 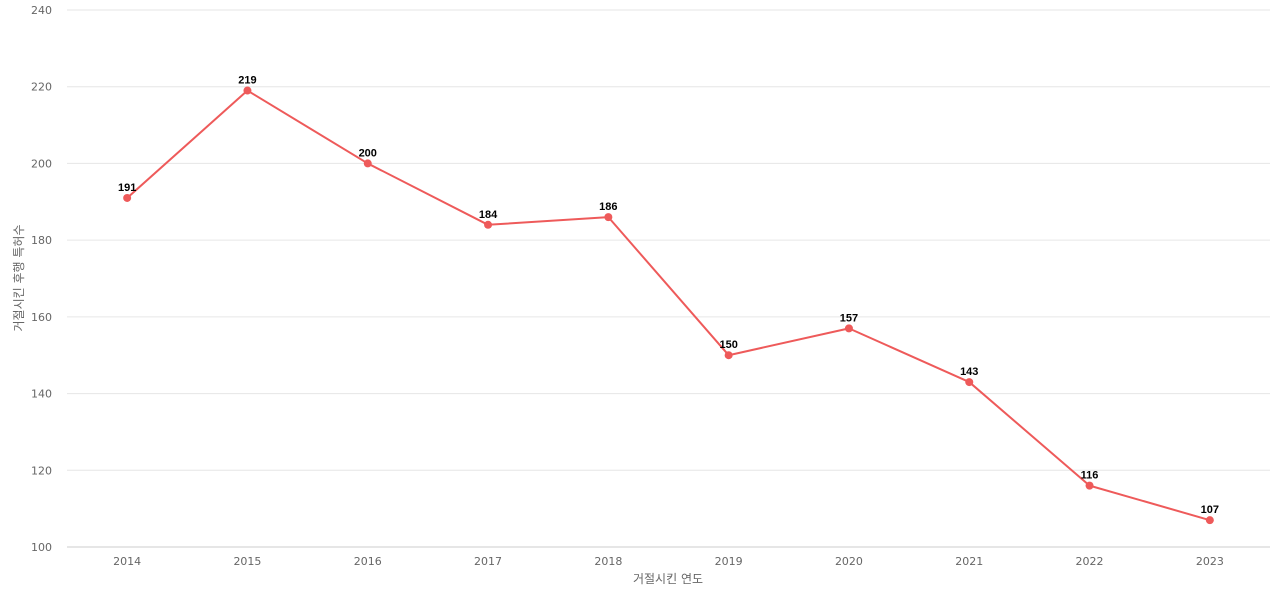 I want to click on data-label: 184, so click(x=488, y=215).